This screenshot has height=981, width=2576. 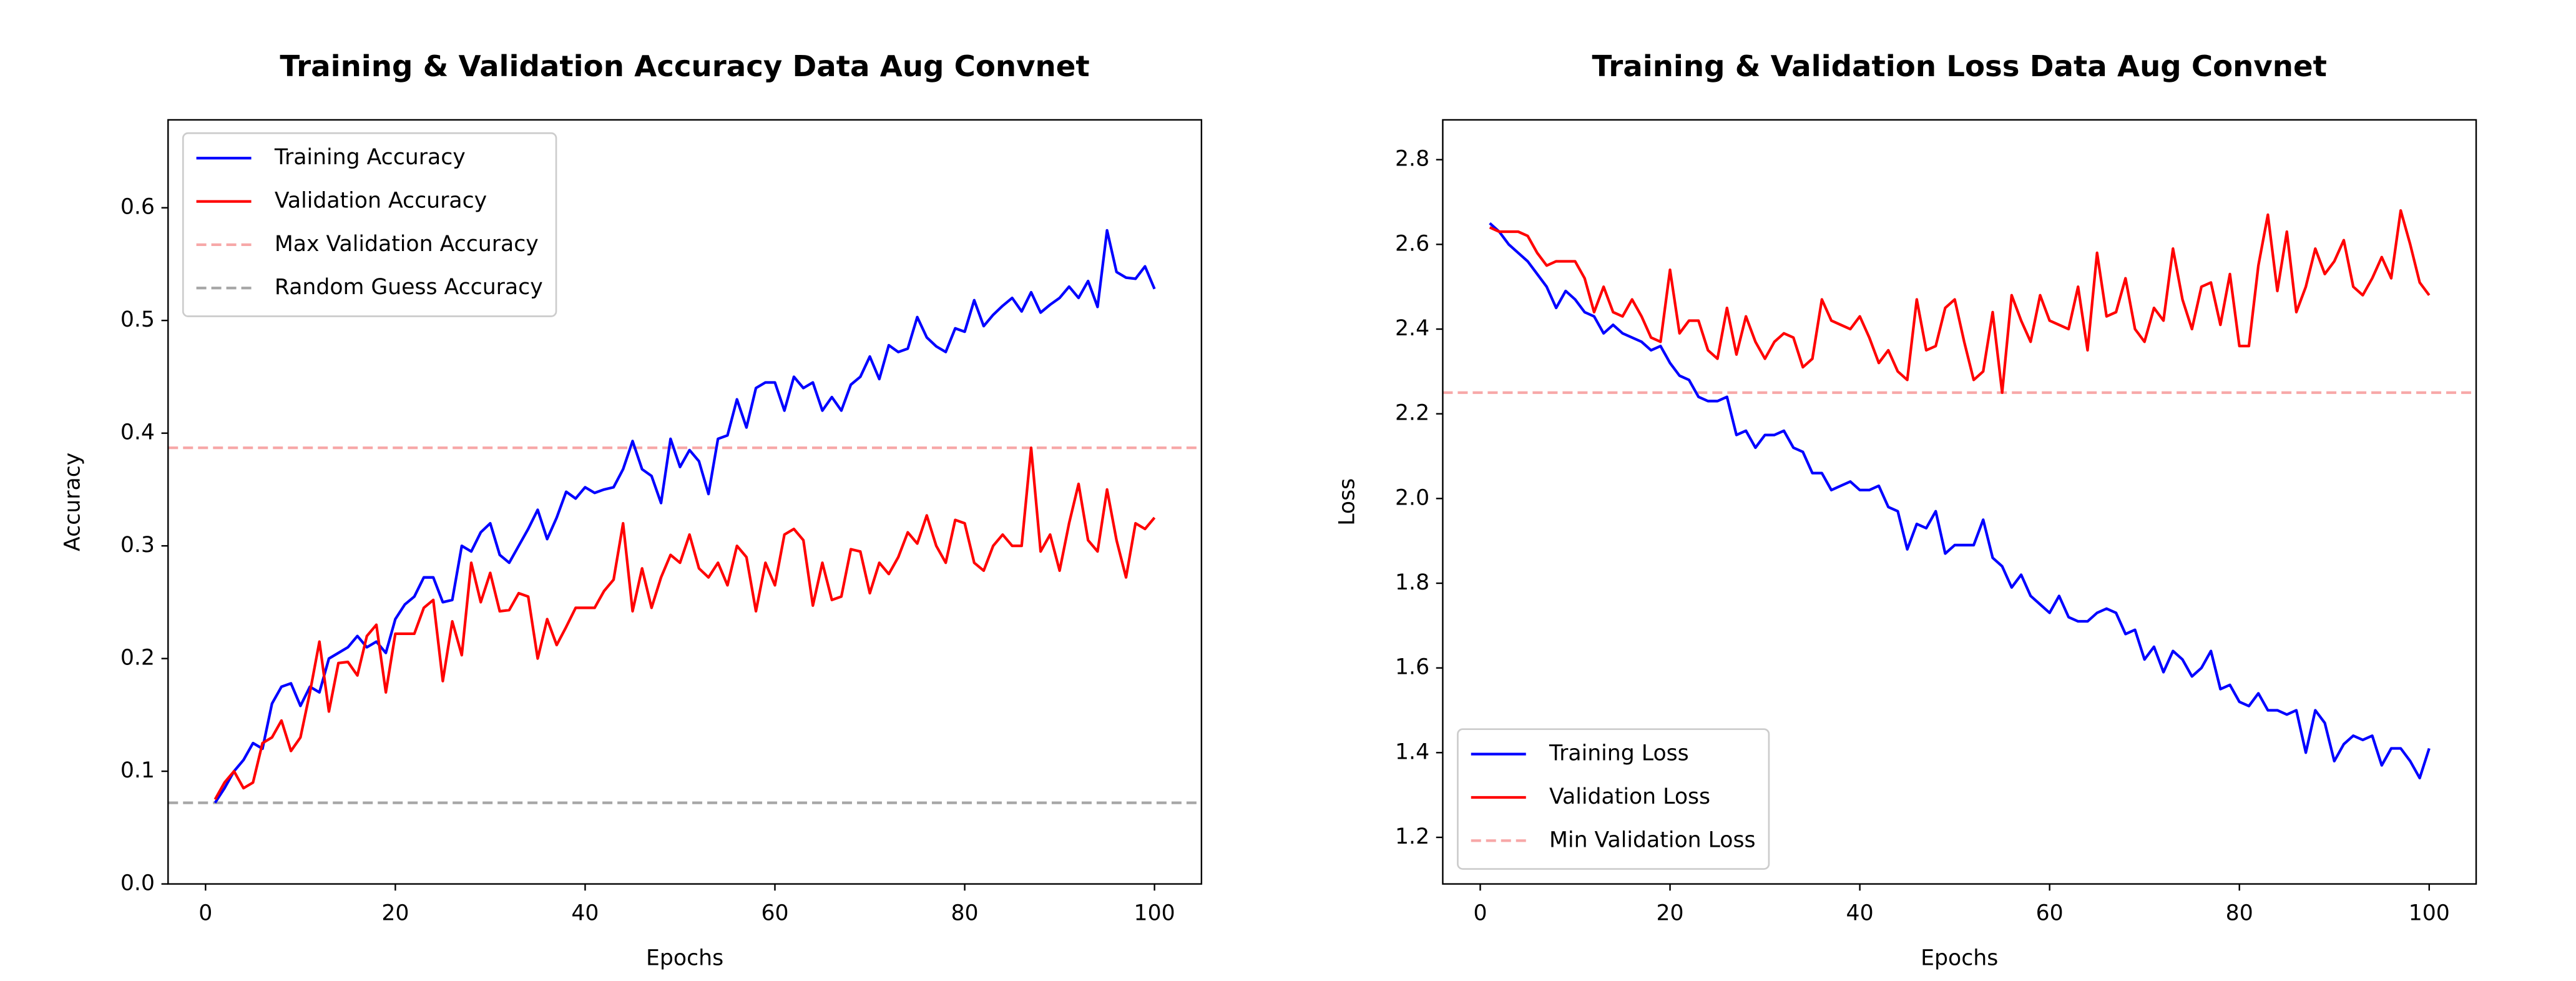 What do you see at coordinates (381, 201) in the screenshot?
I see `legend-label: Validation Accuracy` at bounding box center [381, 201].